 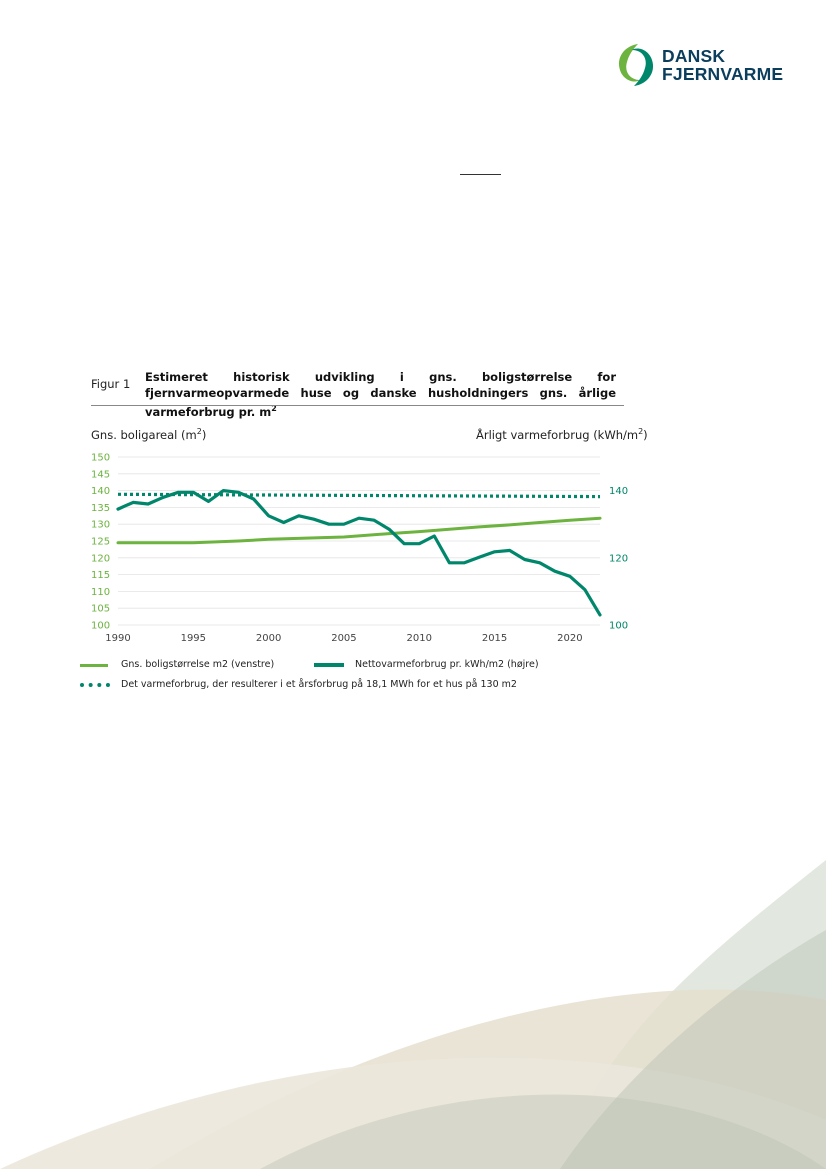 What do you see at coordinates (100, 542) in the screenshot?
I see `y-tick-label-left: 125` at bounding box center [100, 542].